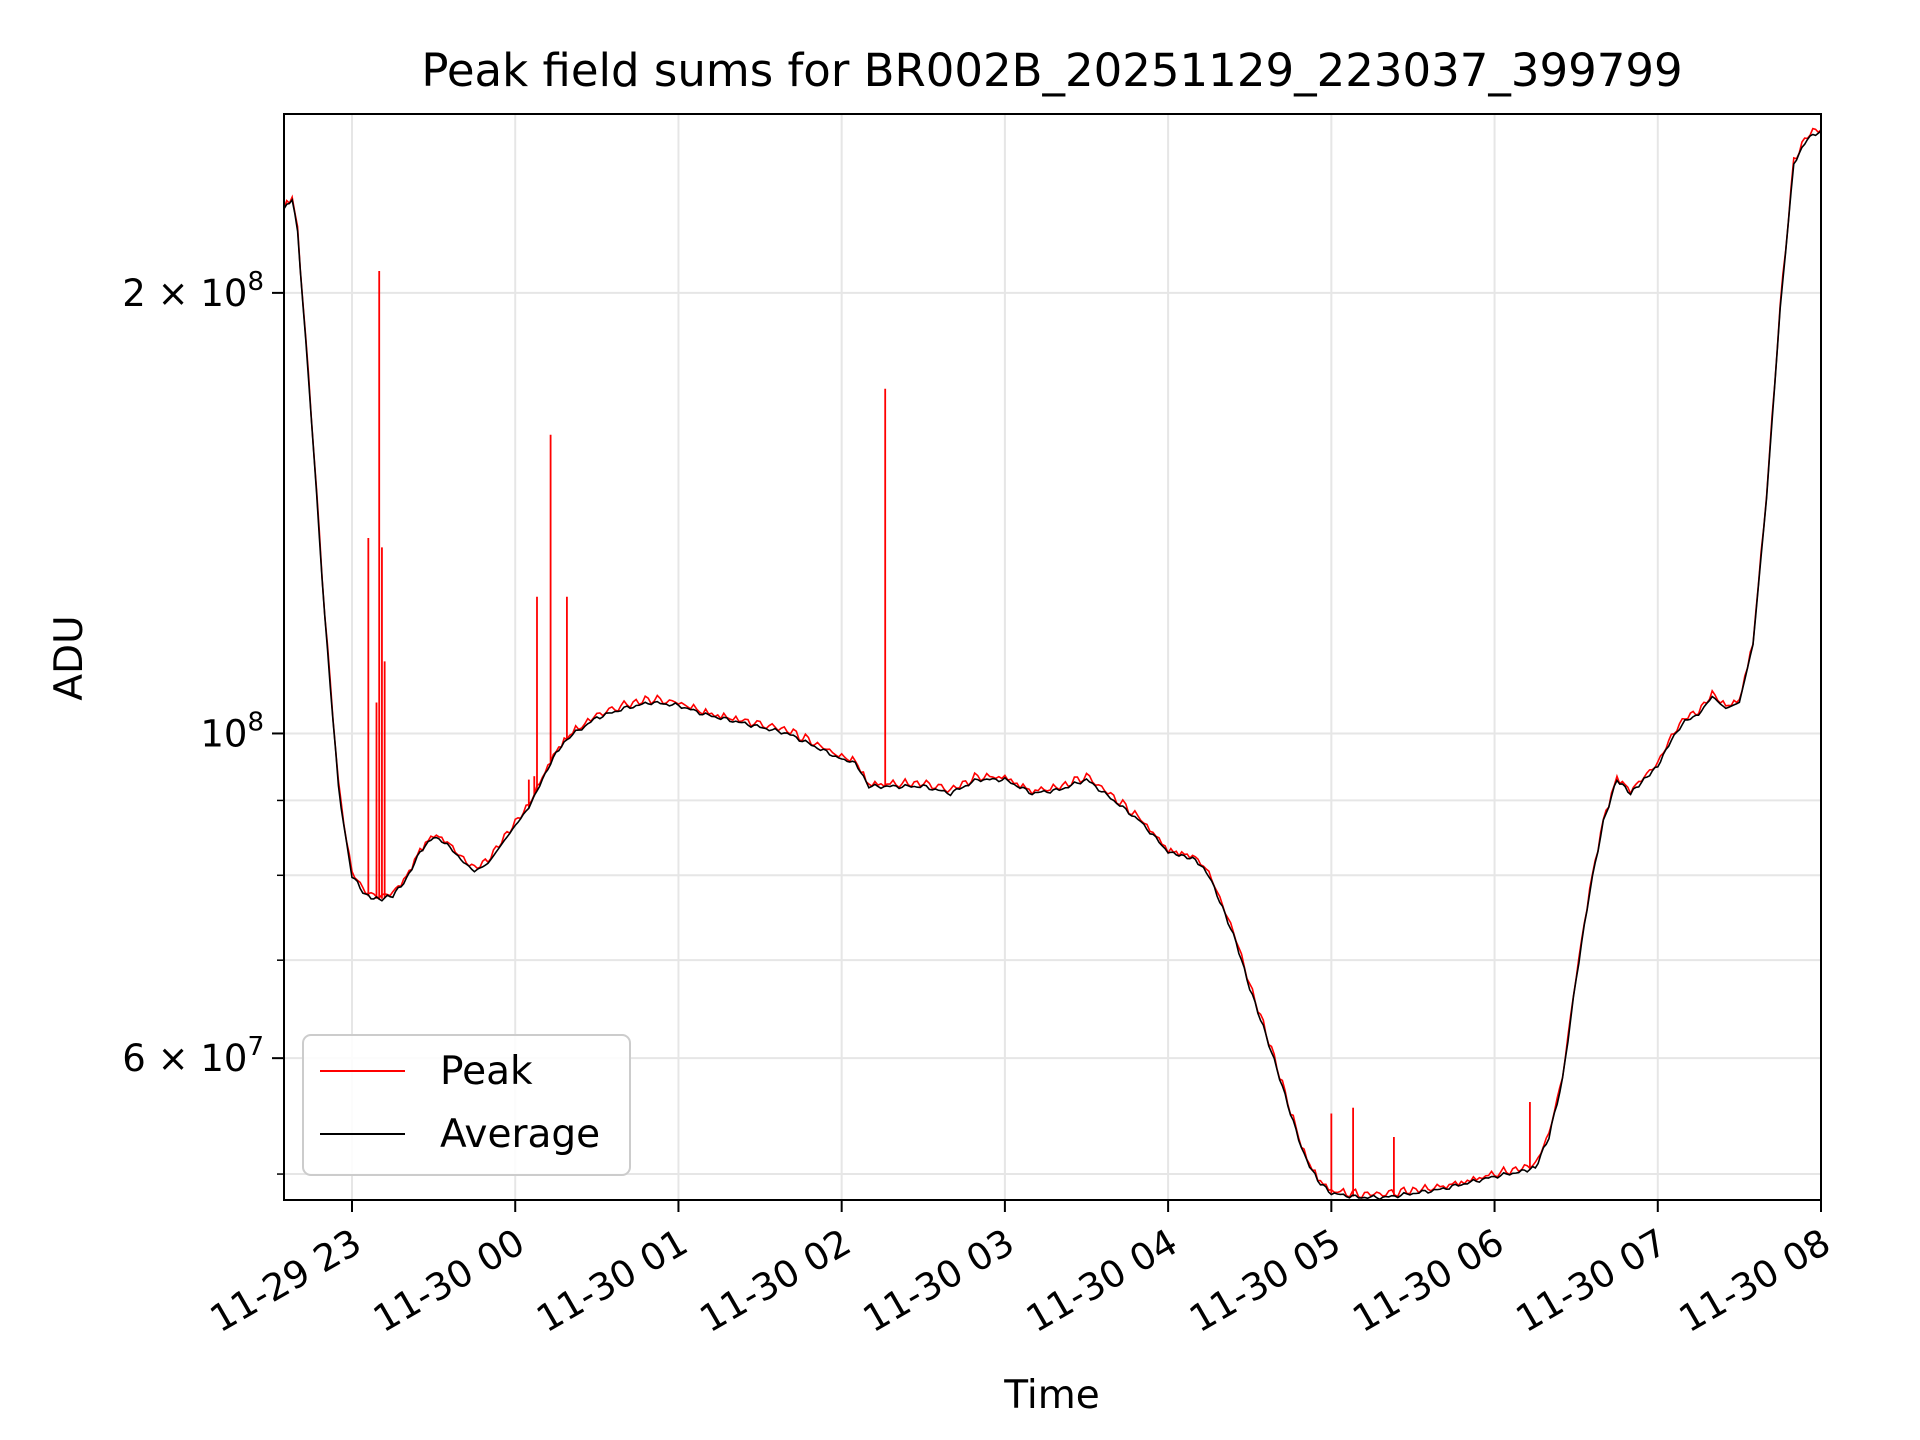  What do you see at coordinates (232, 731) in the screenshot?
I see `y-tick-label: 108` at bounding box center [232, 731].